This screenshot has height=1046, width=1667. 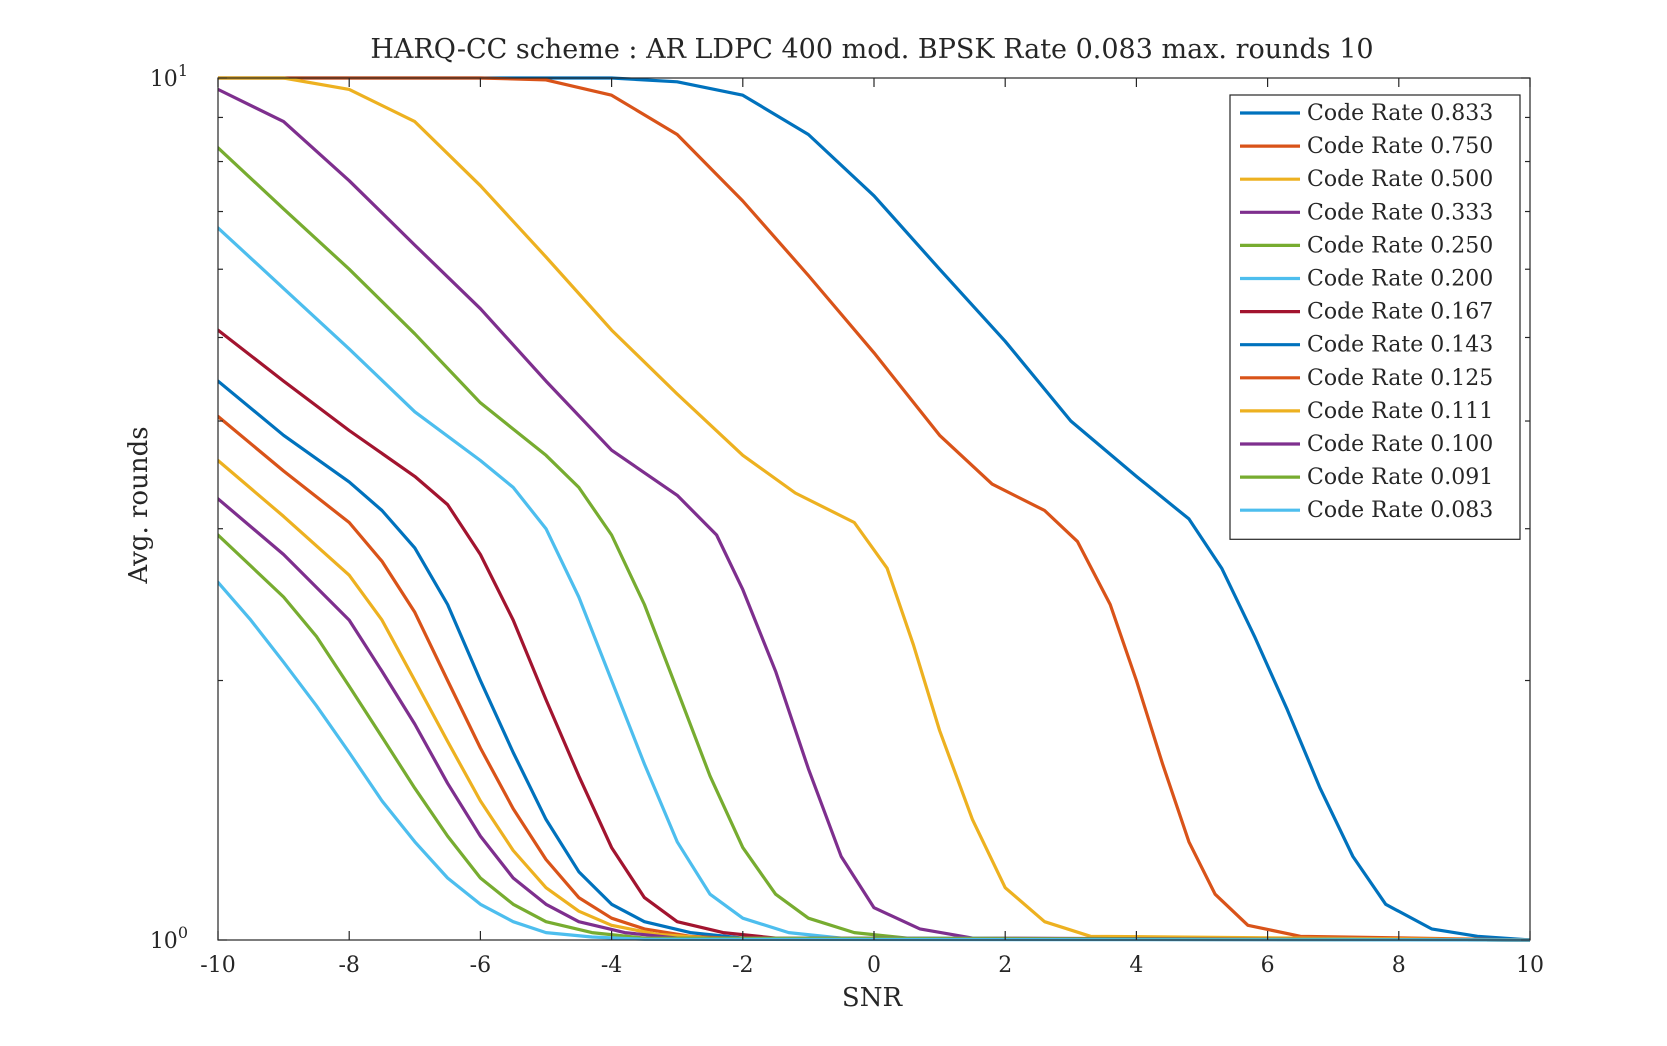 I want to click on x-tick-label: -6, so click(x=480, y=965).